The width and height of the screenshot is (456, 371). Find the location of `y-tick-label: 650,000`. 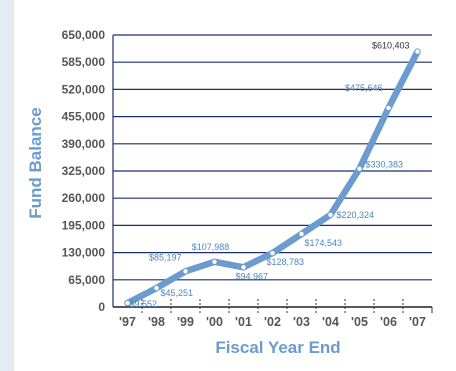

y-tick-label: 650,000 is located at coordinates (84, 35).